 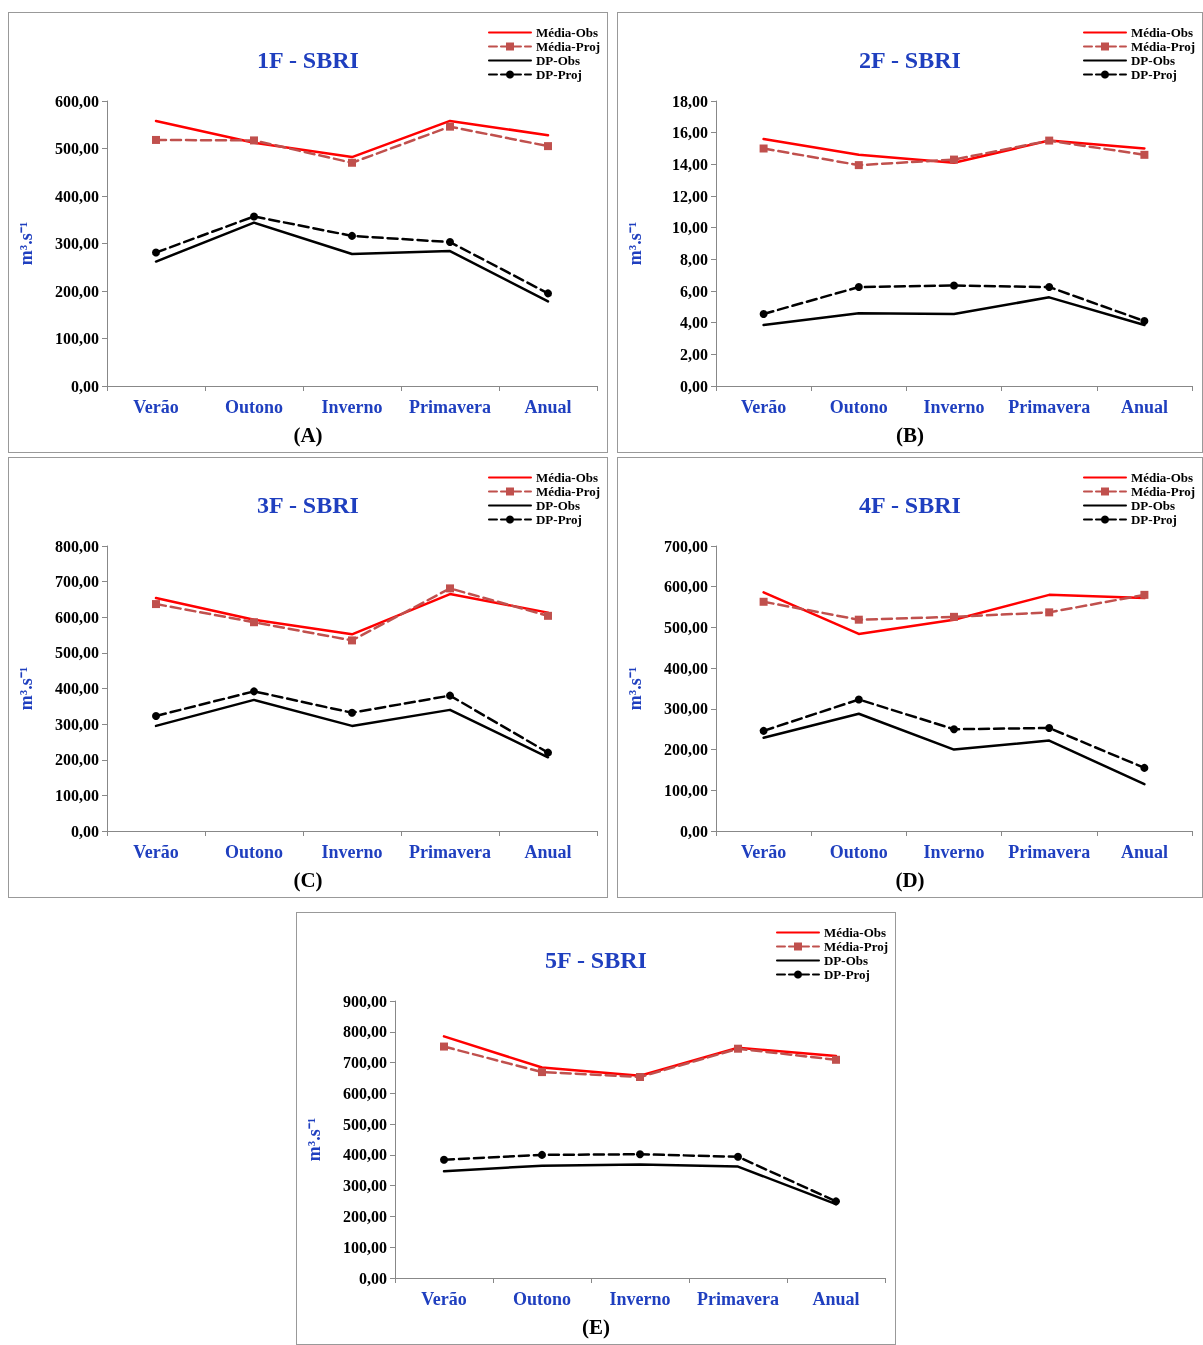 I want to click on chart-title: 3F - SBRI, so click(x=308, y=505).